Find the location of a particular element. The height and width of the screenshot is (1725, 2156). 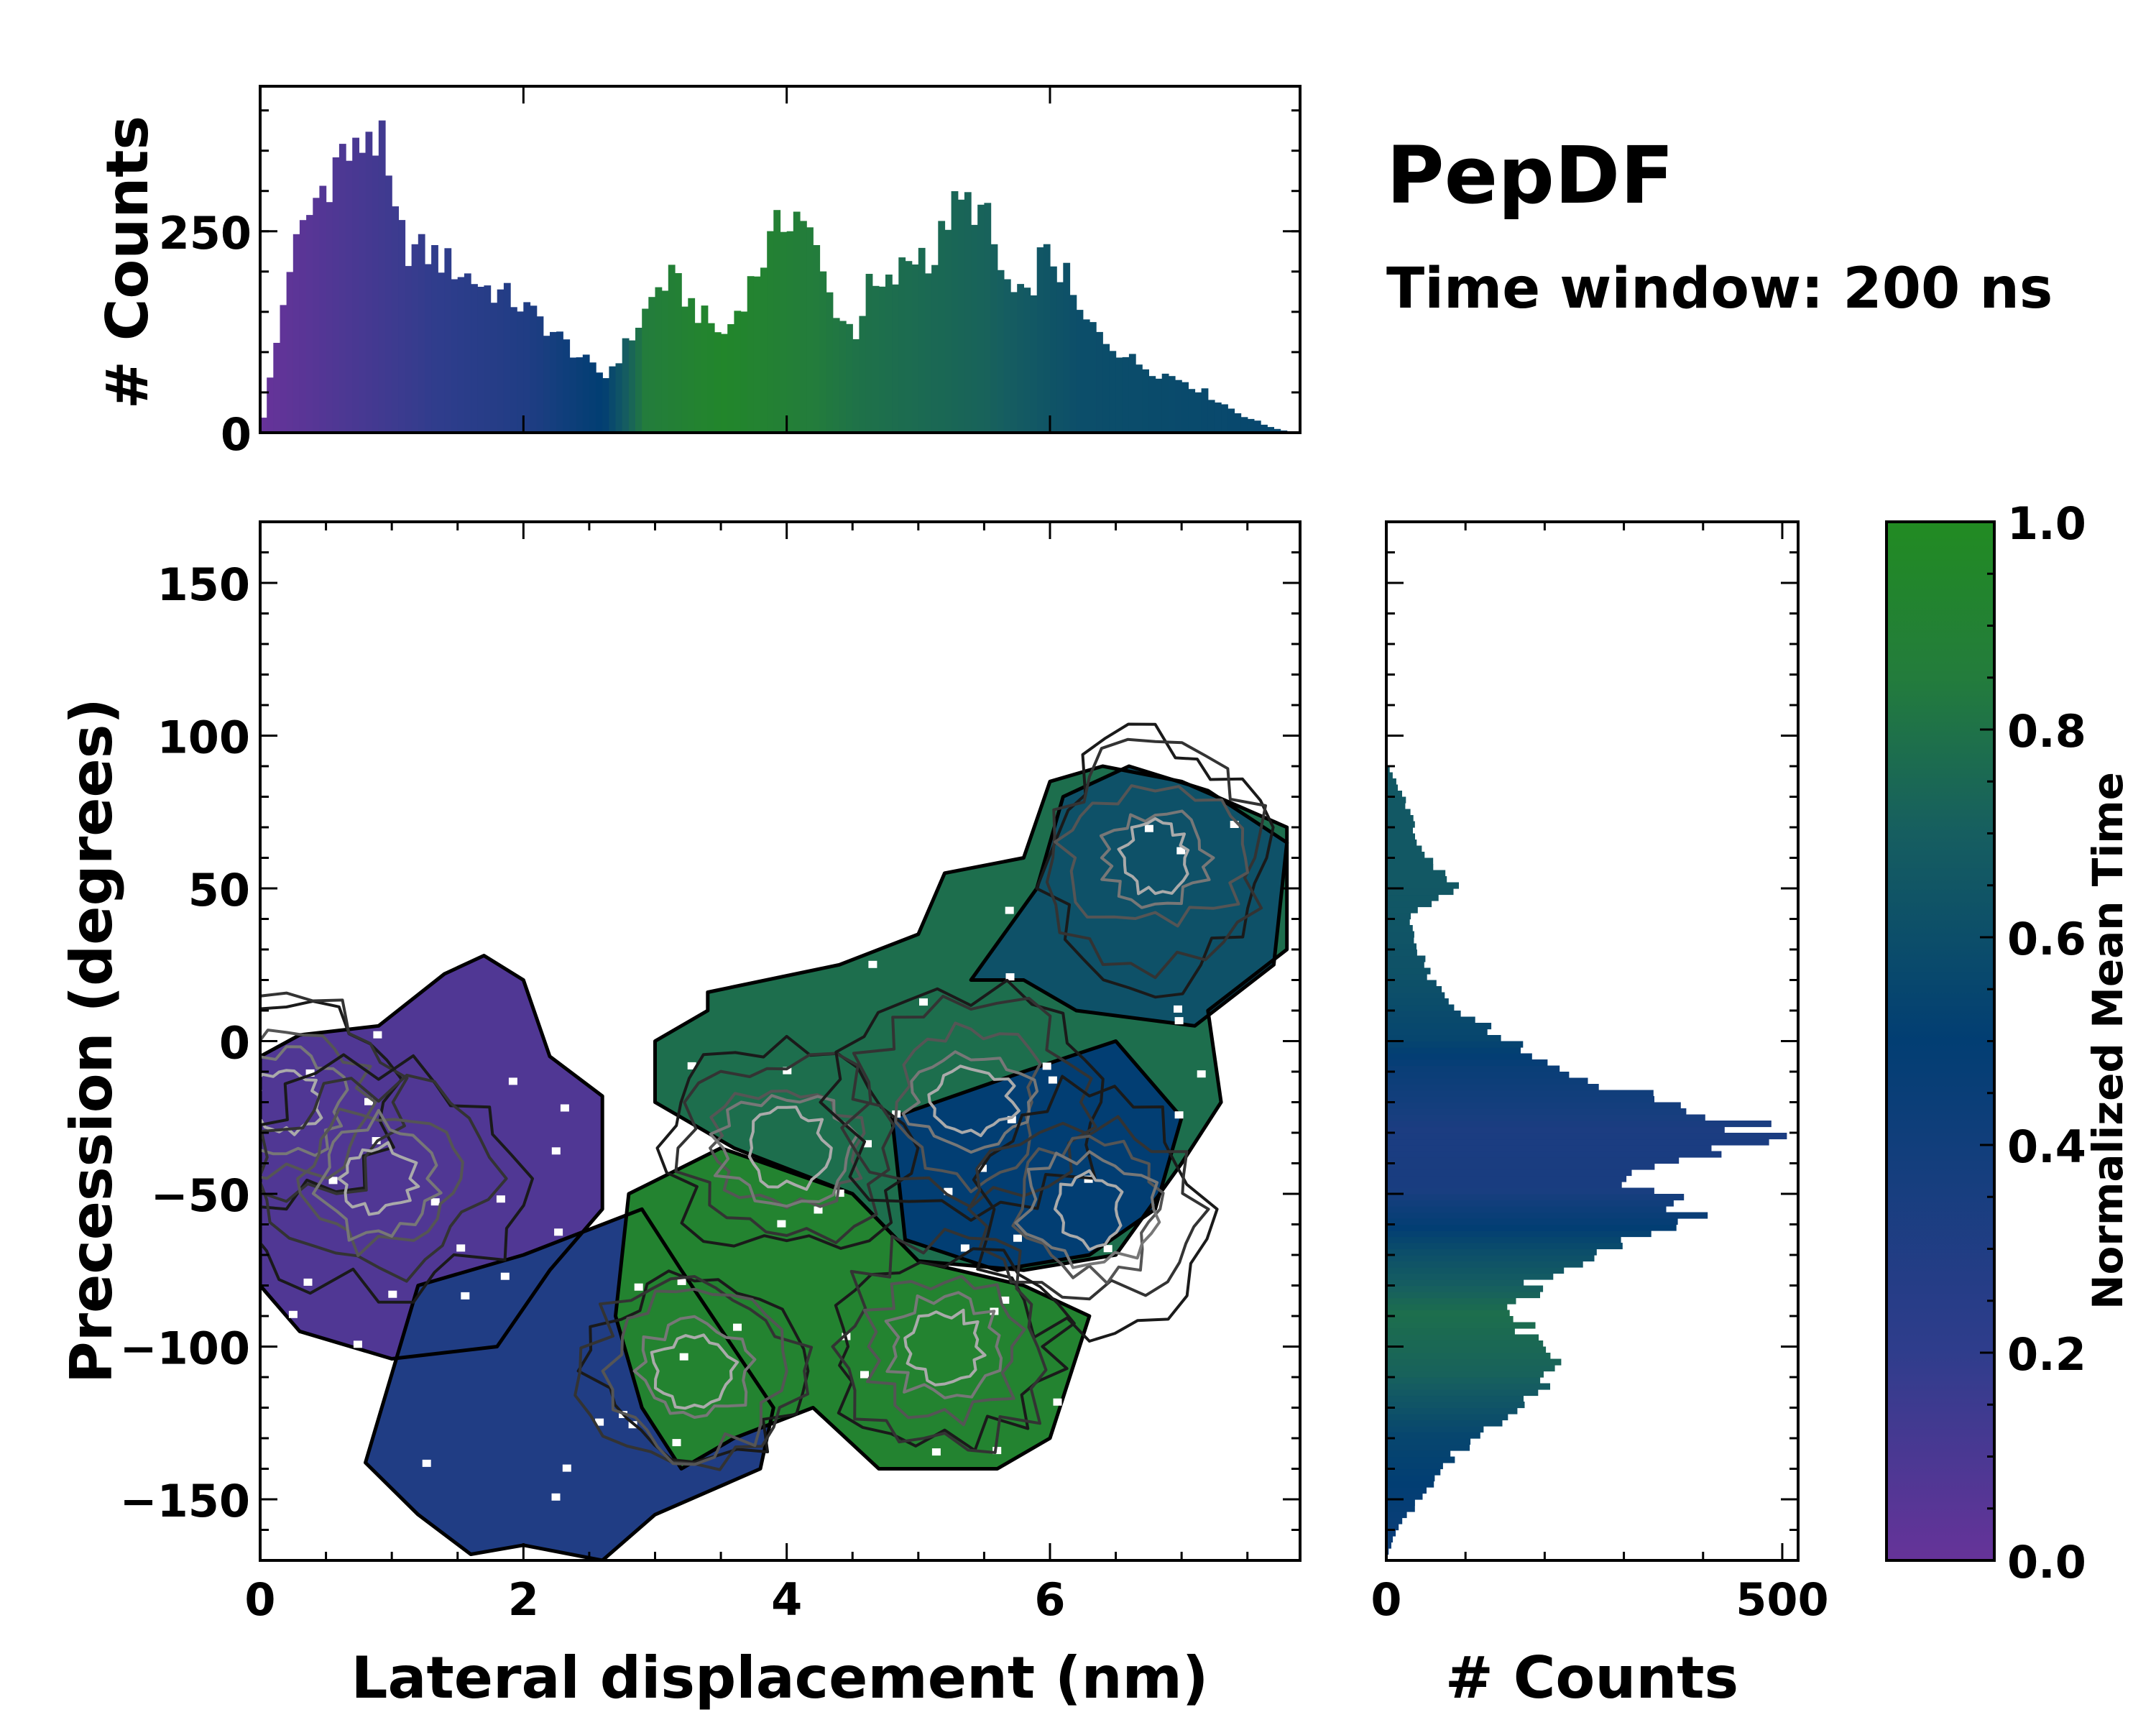

top-histogram-ytick-label: 0 is located at coordinates (237, 434).